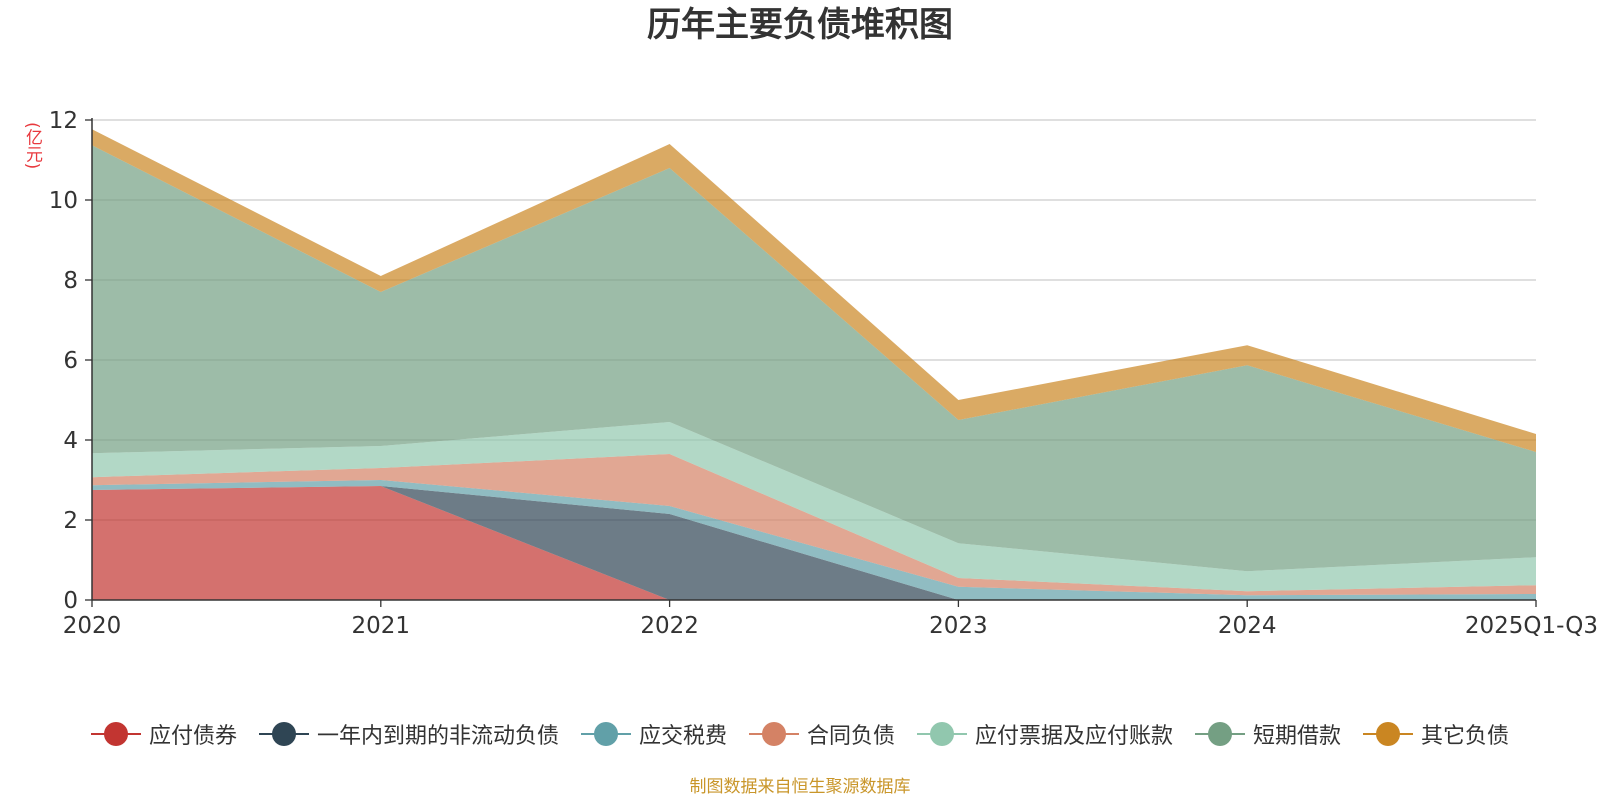 Image resolution: width=1600 pixels, height=800 pixels. I want to click on legend-item-6: 短期借款, so click(1268, 734).